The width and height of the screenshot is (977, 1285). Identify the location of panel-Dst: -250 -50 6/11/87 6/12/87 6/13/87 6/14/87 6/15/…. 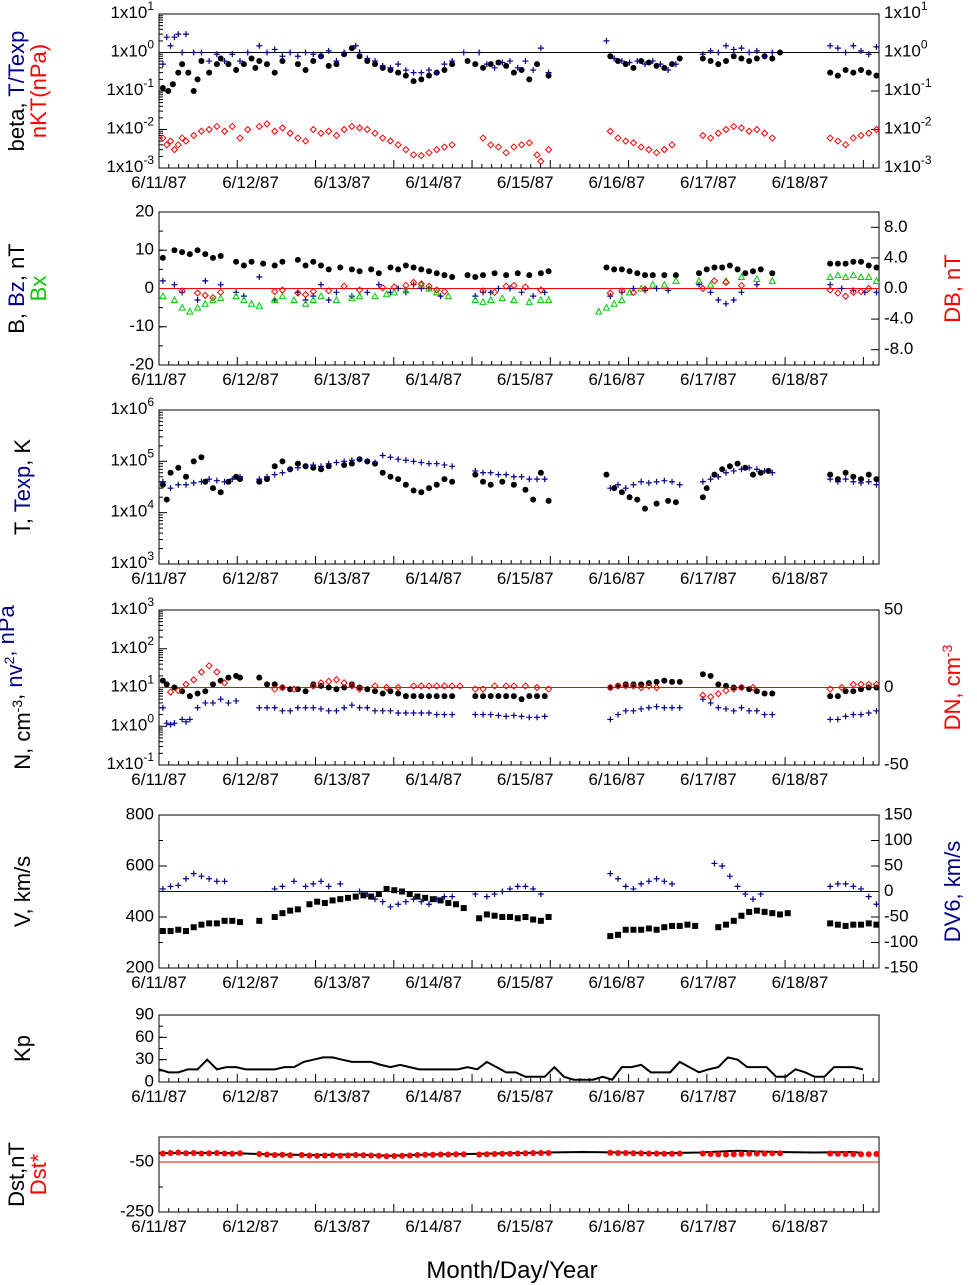
(442, 1186).